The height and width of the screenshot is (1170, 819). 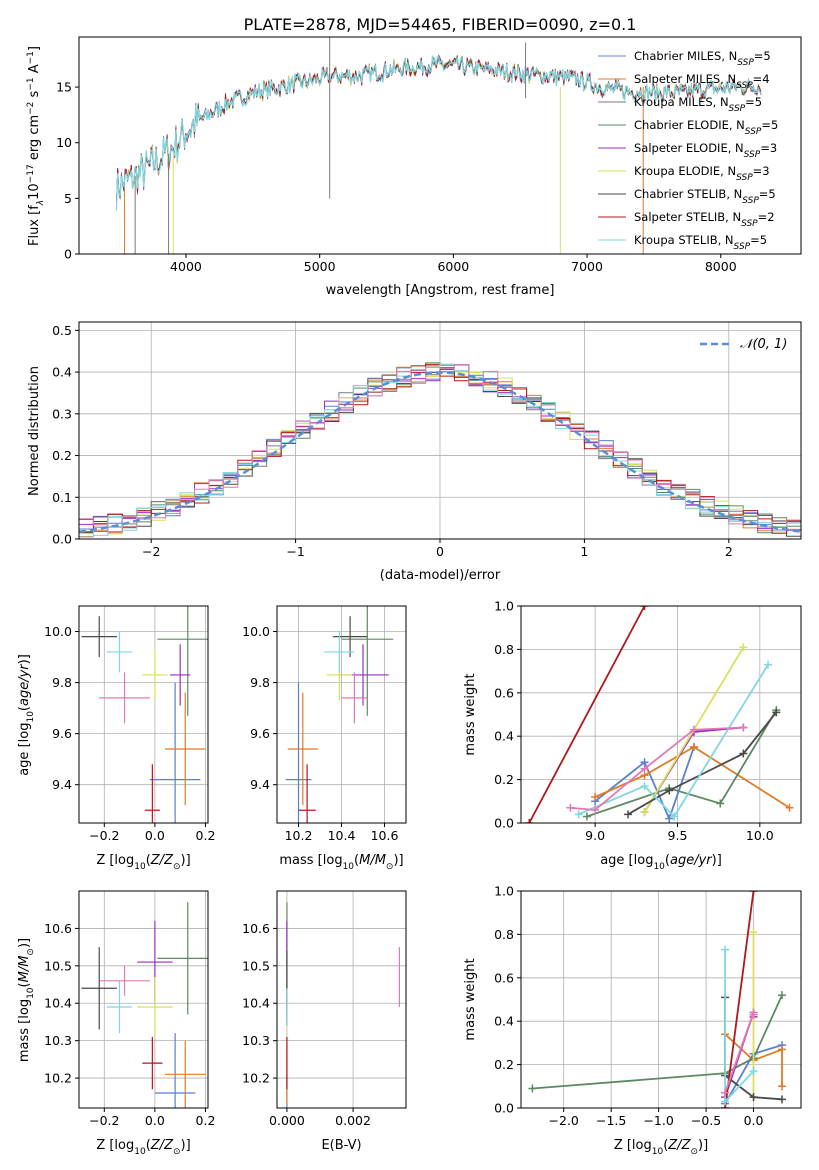 What do you see at coordinates (705, 150) in the screenshot?
I see `legend-label: Salpeter ELODIE, NSSP=3` at bounding box center [705, 150].